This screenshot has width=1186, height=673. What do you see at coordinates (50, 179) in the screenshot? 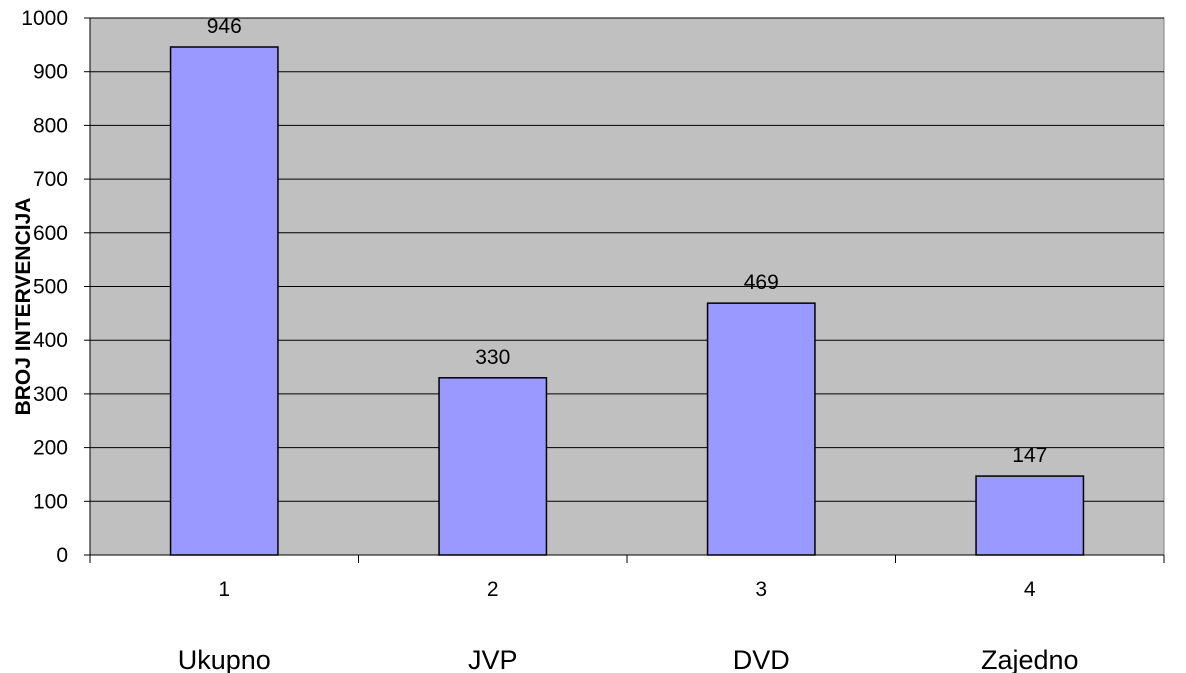
I see `y-tick-label: 700` at bounding box center [50, 179].